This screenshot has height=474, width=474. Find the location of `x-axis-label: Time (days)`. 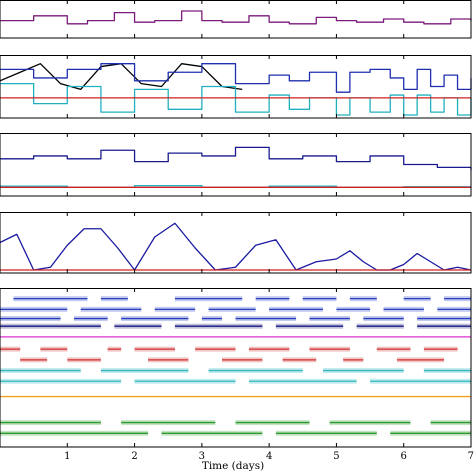

x-axis-label: Time (days) is located at coordinates (233, 466).